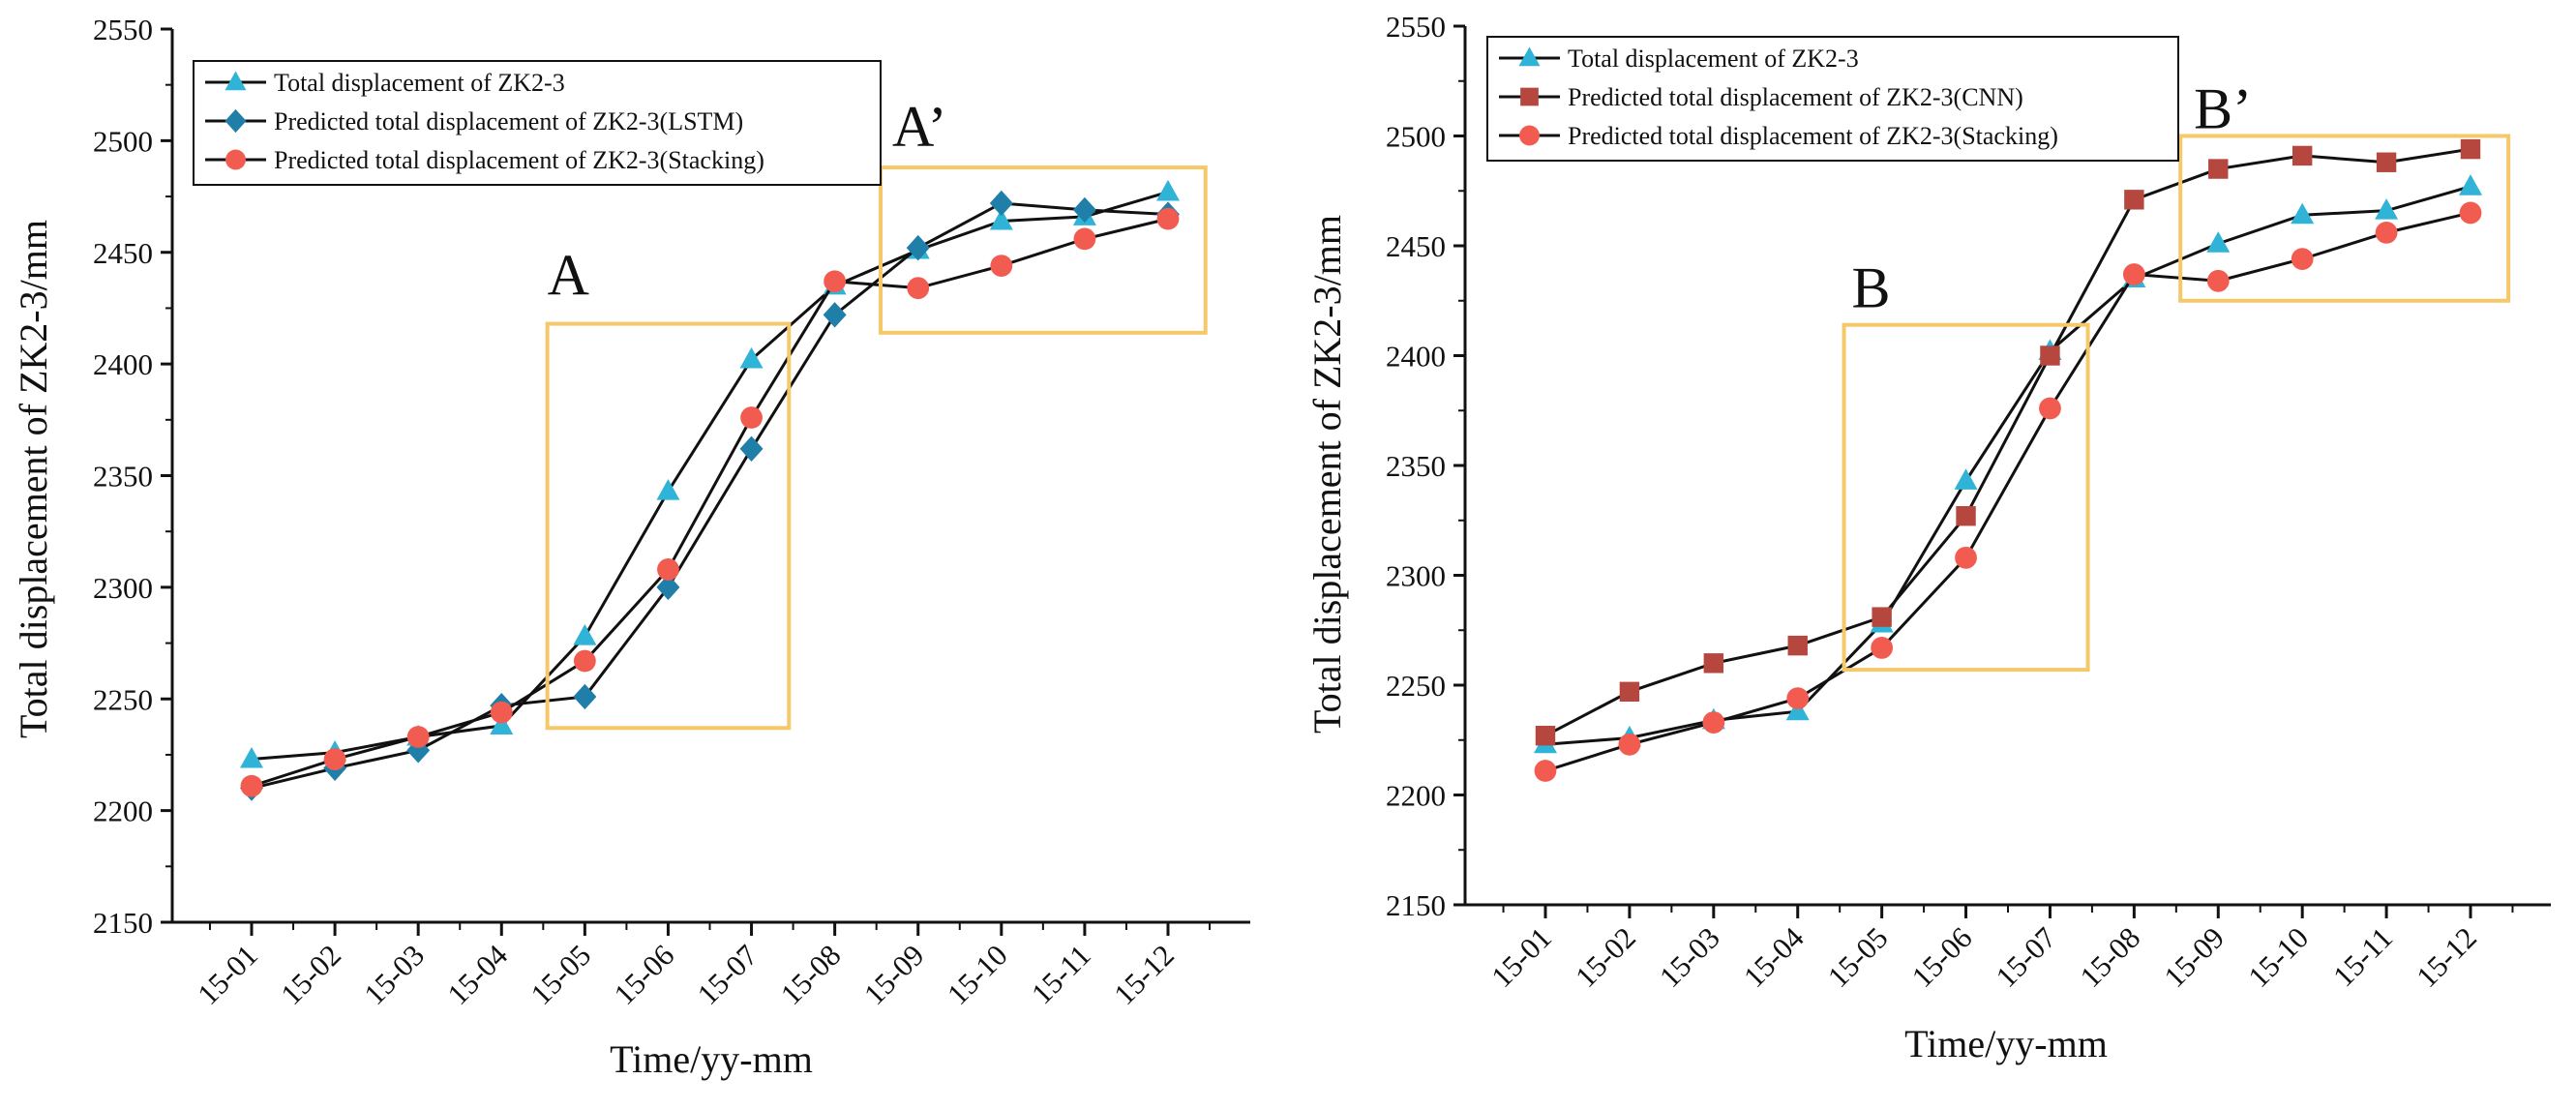 This screenshot has width=2576, height=1109. I want to click on x-tick-label: 15-11, so click(1061, 974).